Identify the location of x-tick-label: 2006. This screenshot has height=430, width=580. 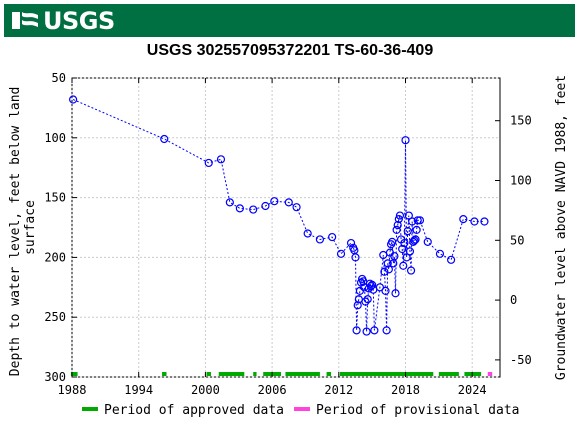
(272, 390).